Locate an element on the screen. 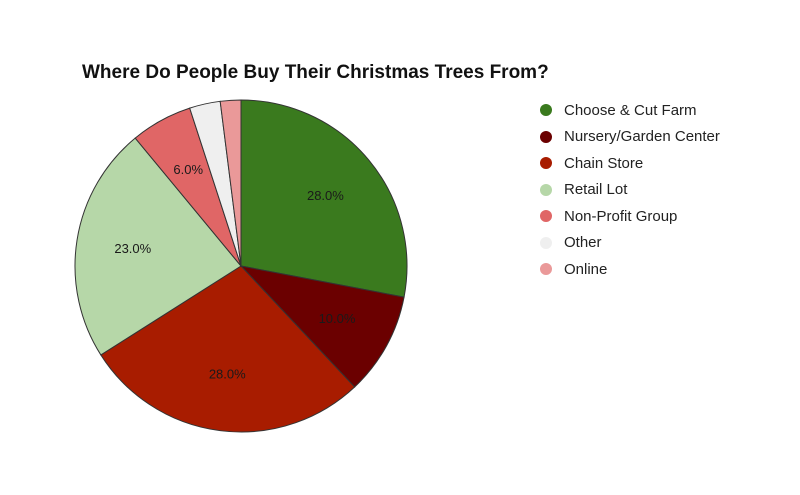 Image resolution: width=800 pixels, height=495 pixels. slice-label-non-profit-group: 6.0% is located at coordinates (188, 169).